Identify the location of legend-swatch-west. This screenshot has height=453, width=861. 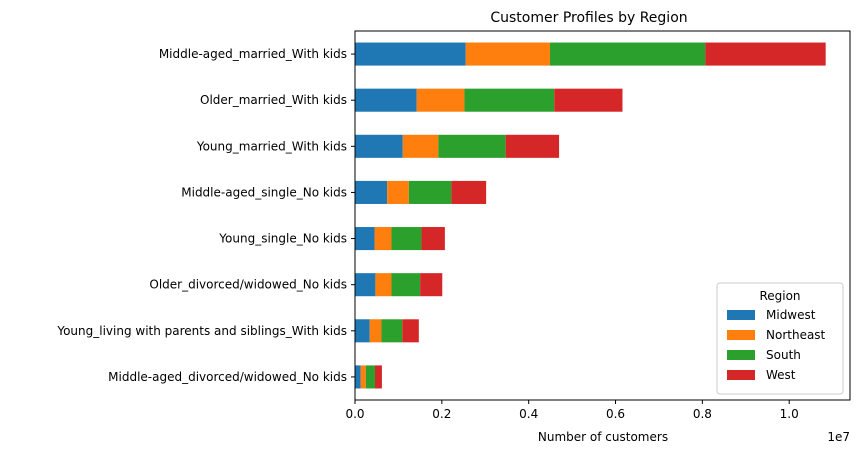
(741, 375).